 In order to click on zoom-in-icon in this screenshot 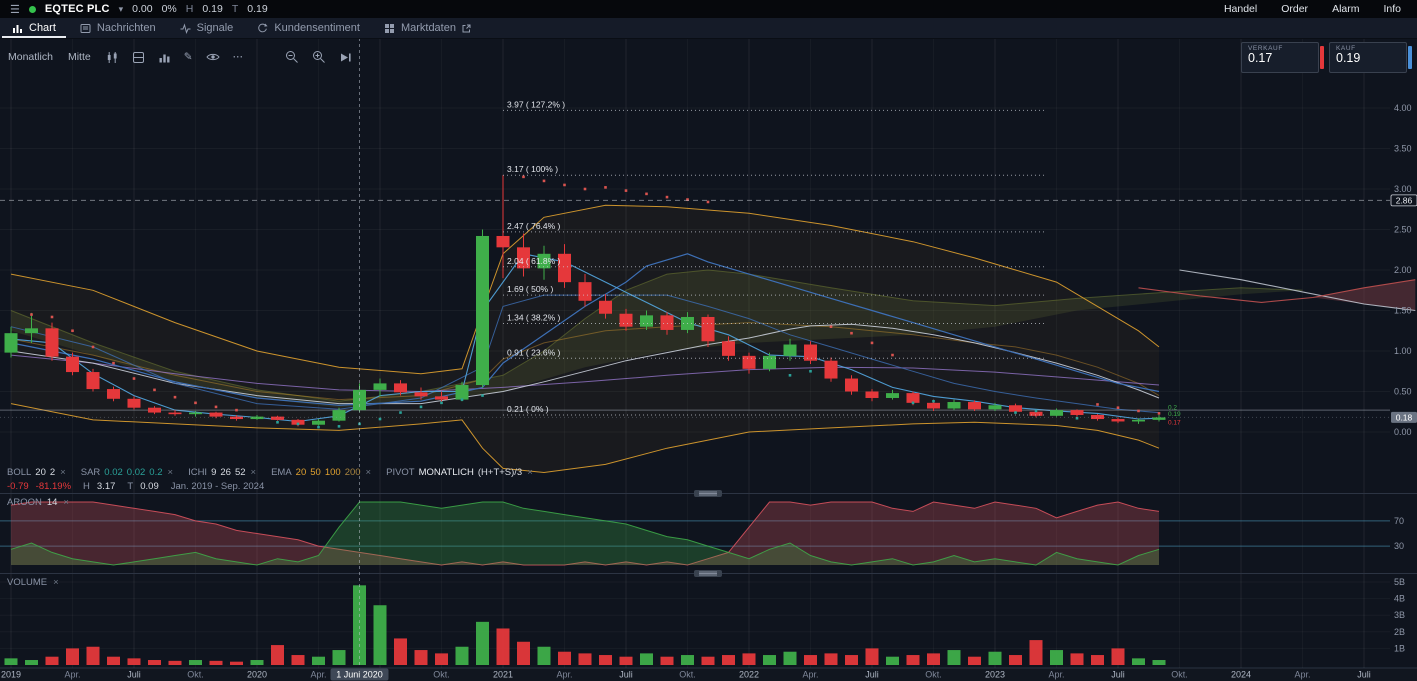, I will do `click(319, 57)`.